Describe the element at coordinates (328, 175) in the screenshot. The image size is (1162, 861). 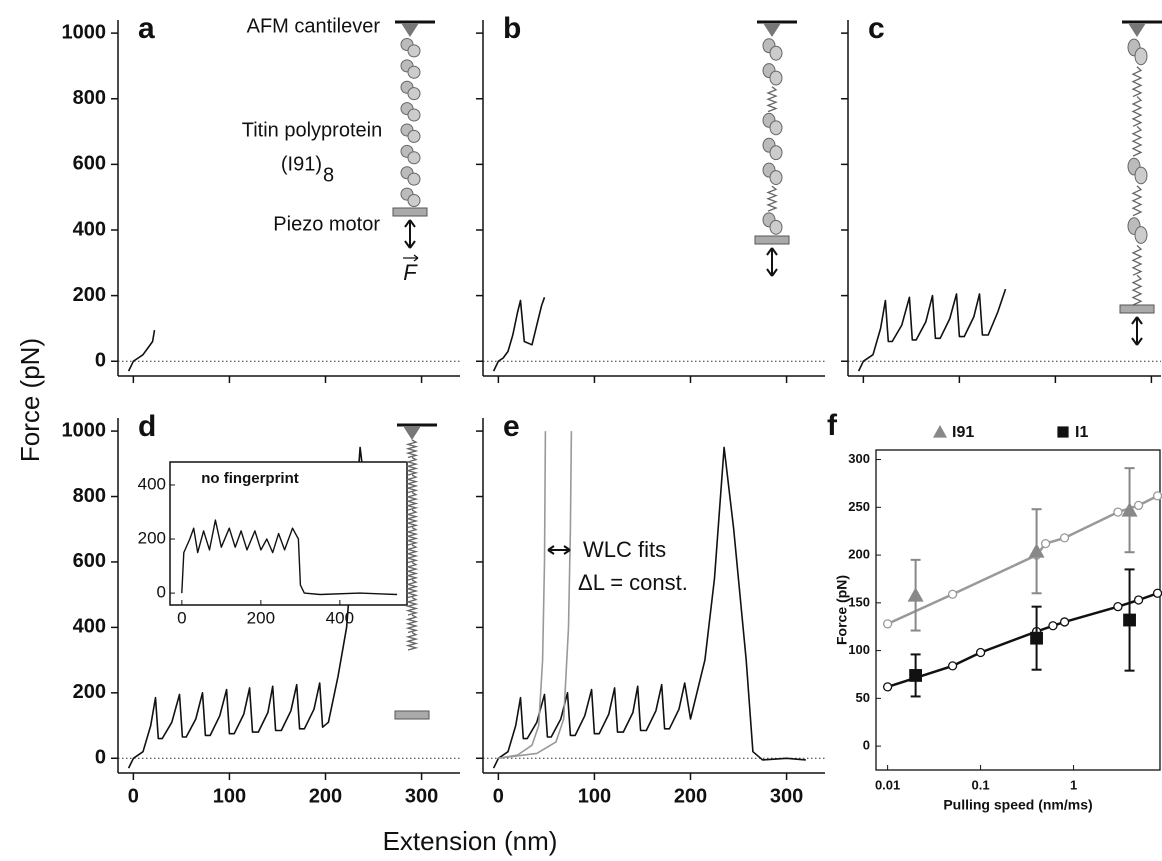
I see `protein-subscript: 8` at that location.